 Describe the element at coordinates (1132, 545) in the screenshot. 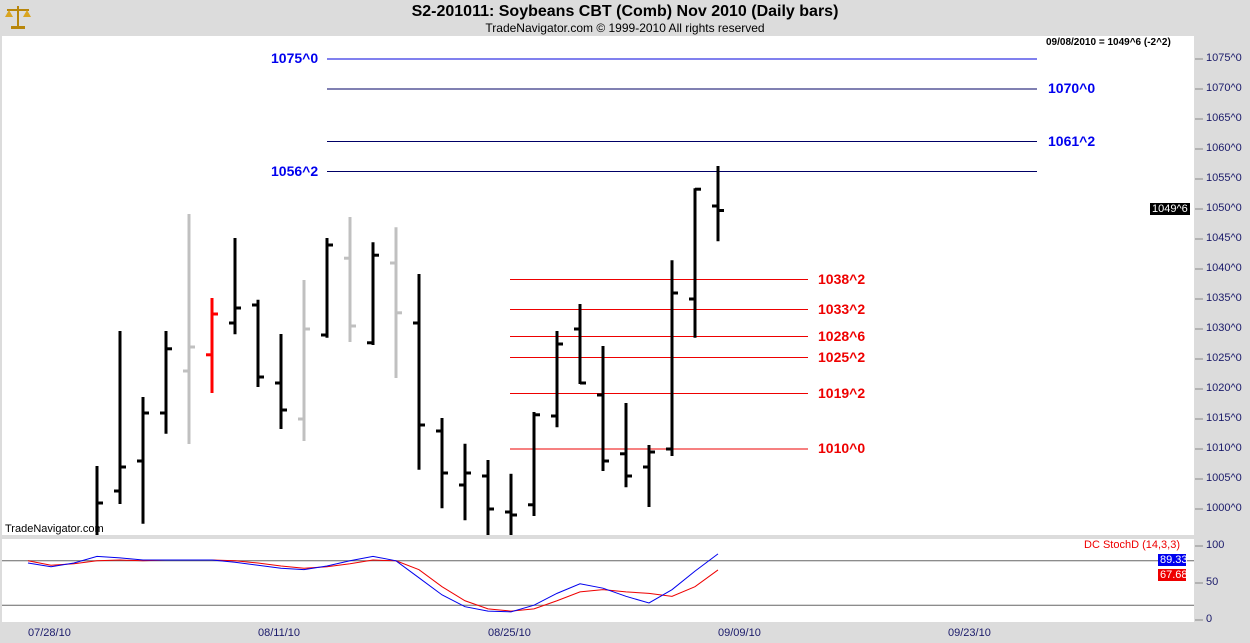

I see `stoch-label: DC StochD (14,3,3)` at that location.